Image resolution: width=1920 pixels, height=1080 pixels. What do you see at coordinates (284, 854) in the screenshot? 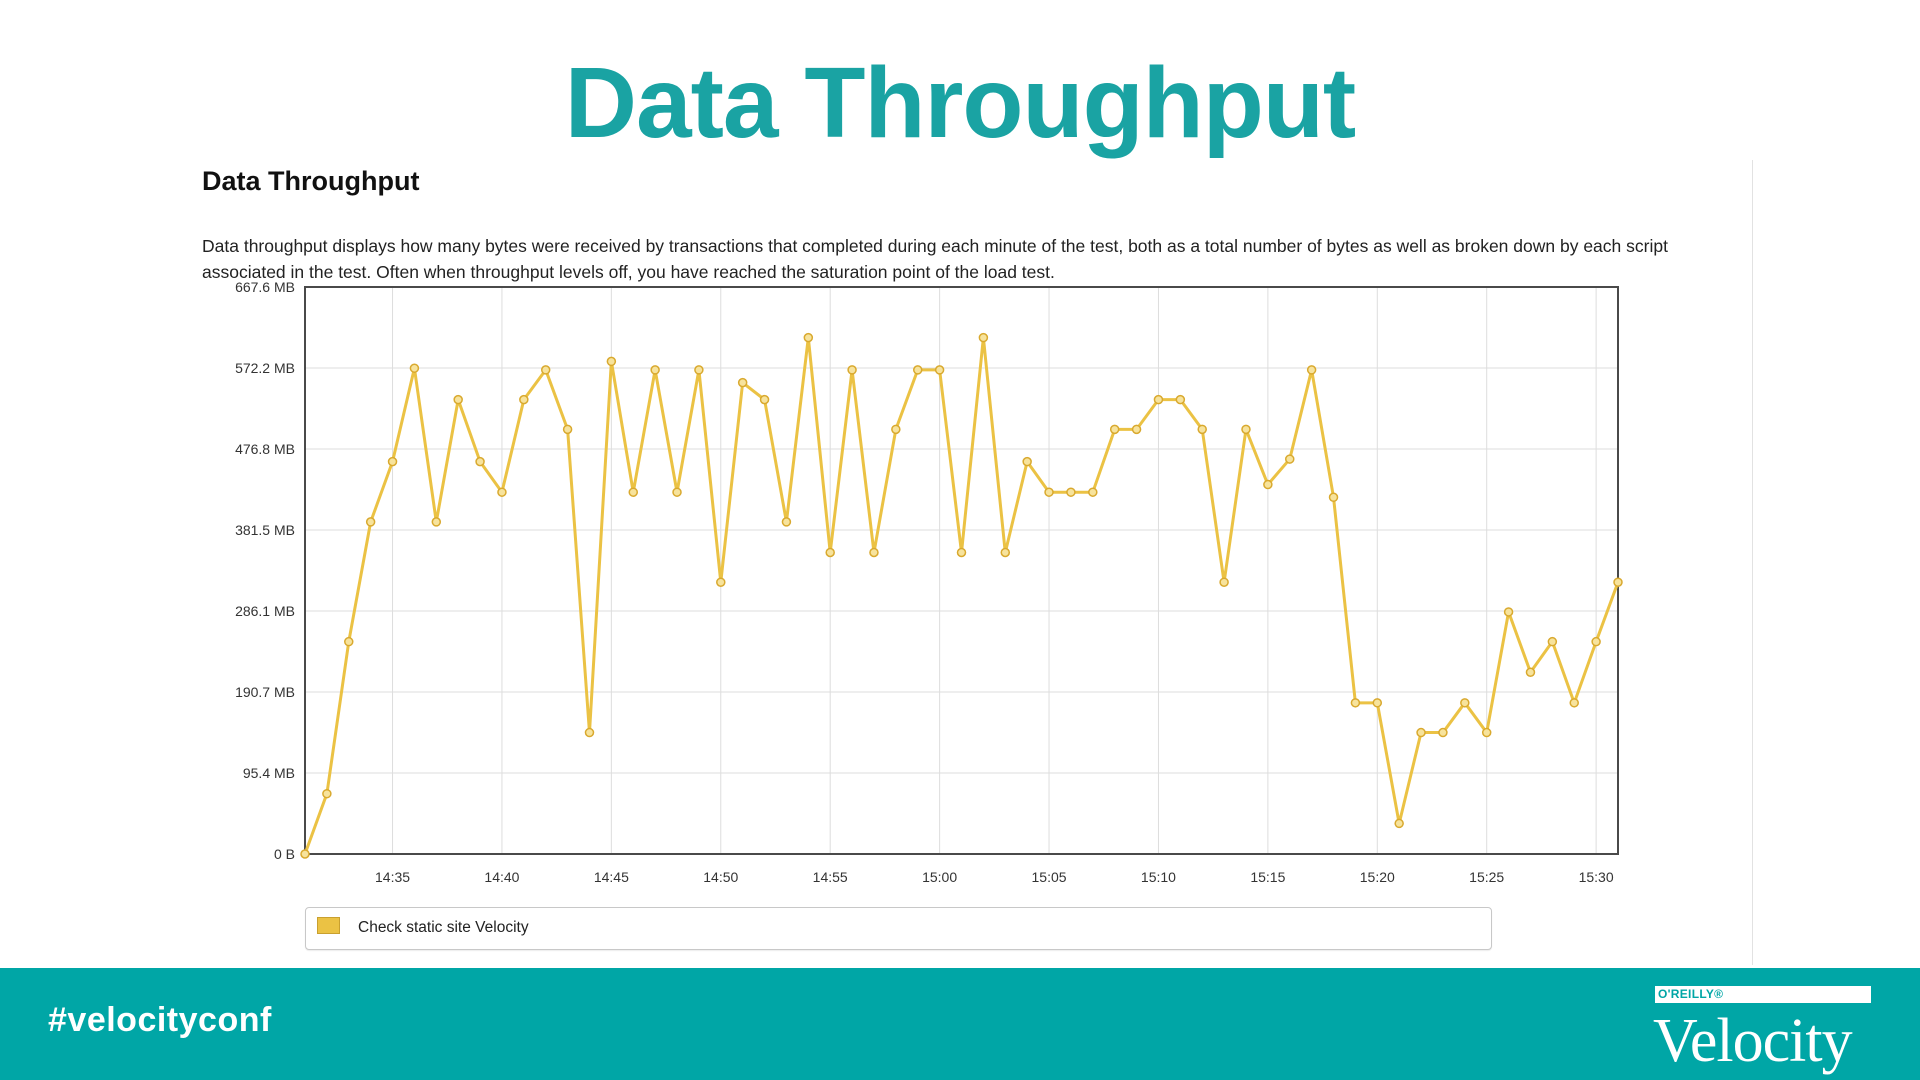
I see `y-tick-label: 0 B` at bounding box center [284, 854].